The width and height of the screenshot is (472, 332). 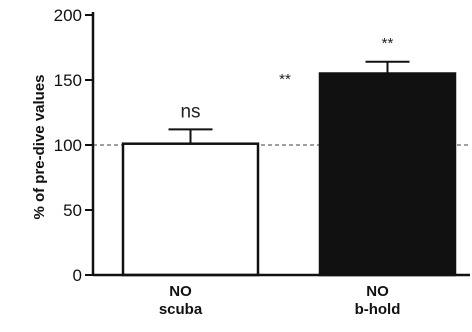 What do you see at coordinates (77, 275) in the screenshot?
I see `y-tick-label: 0` at bounding box center [77, 275].